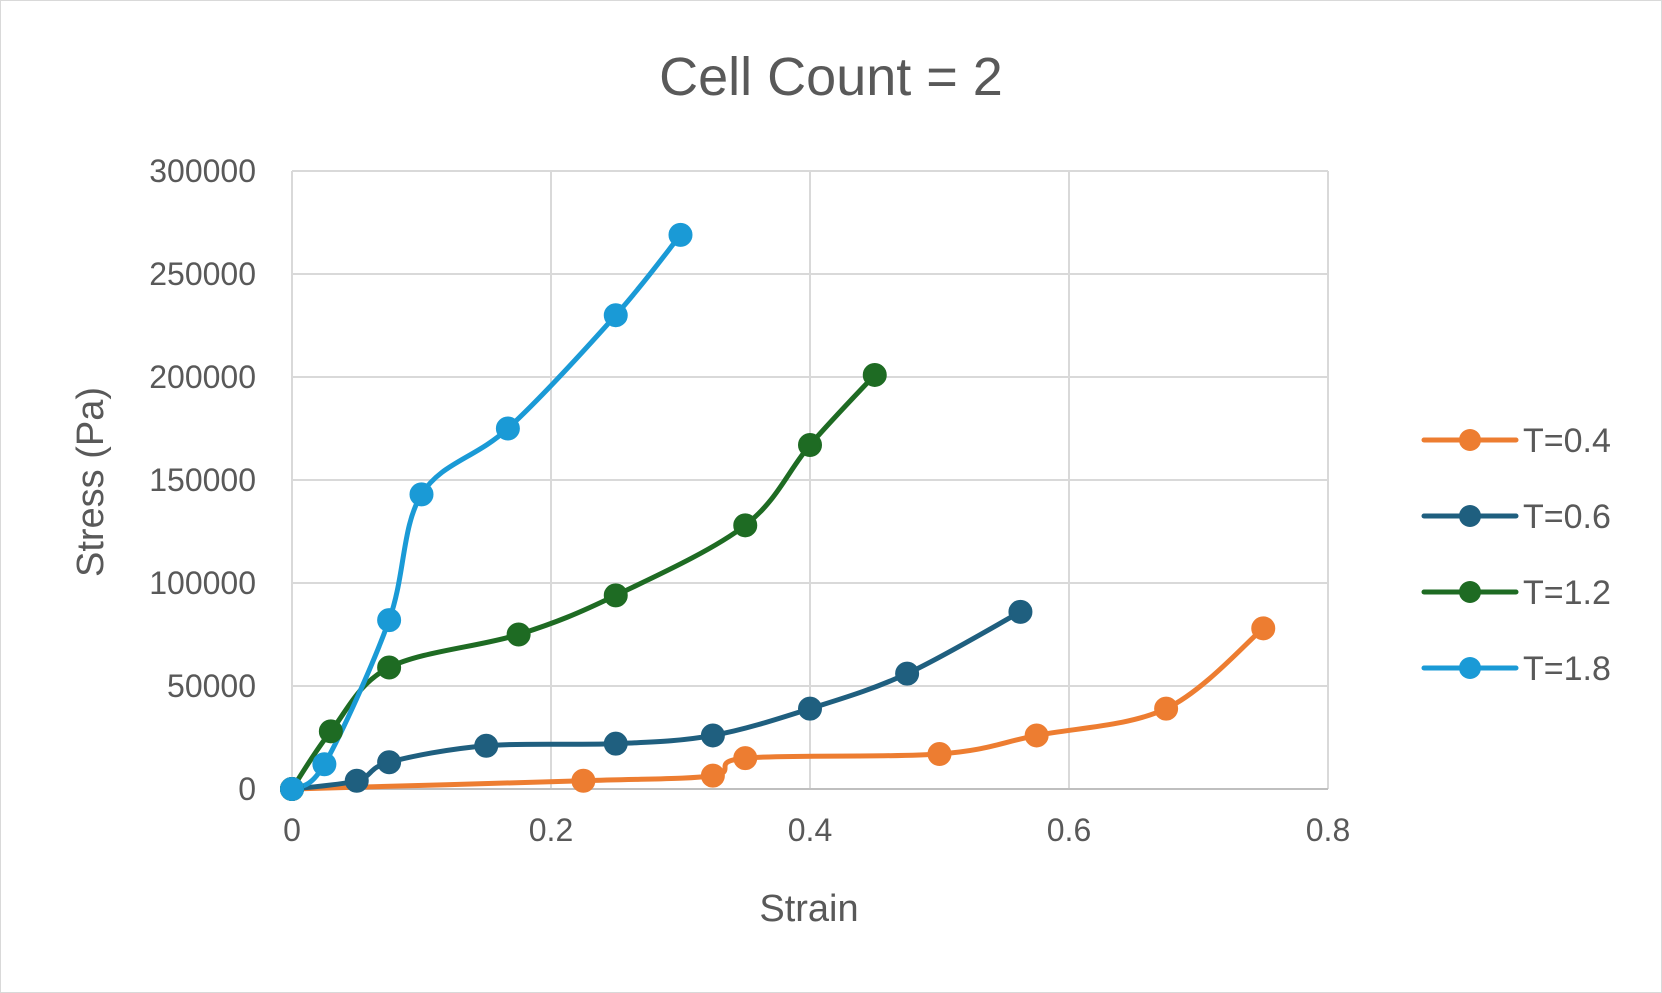 The width and height of the screenshot is (1662, 993). I want to click on y-tick-label: 150000, so click(202, 480).